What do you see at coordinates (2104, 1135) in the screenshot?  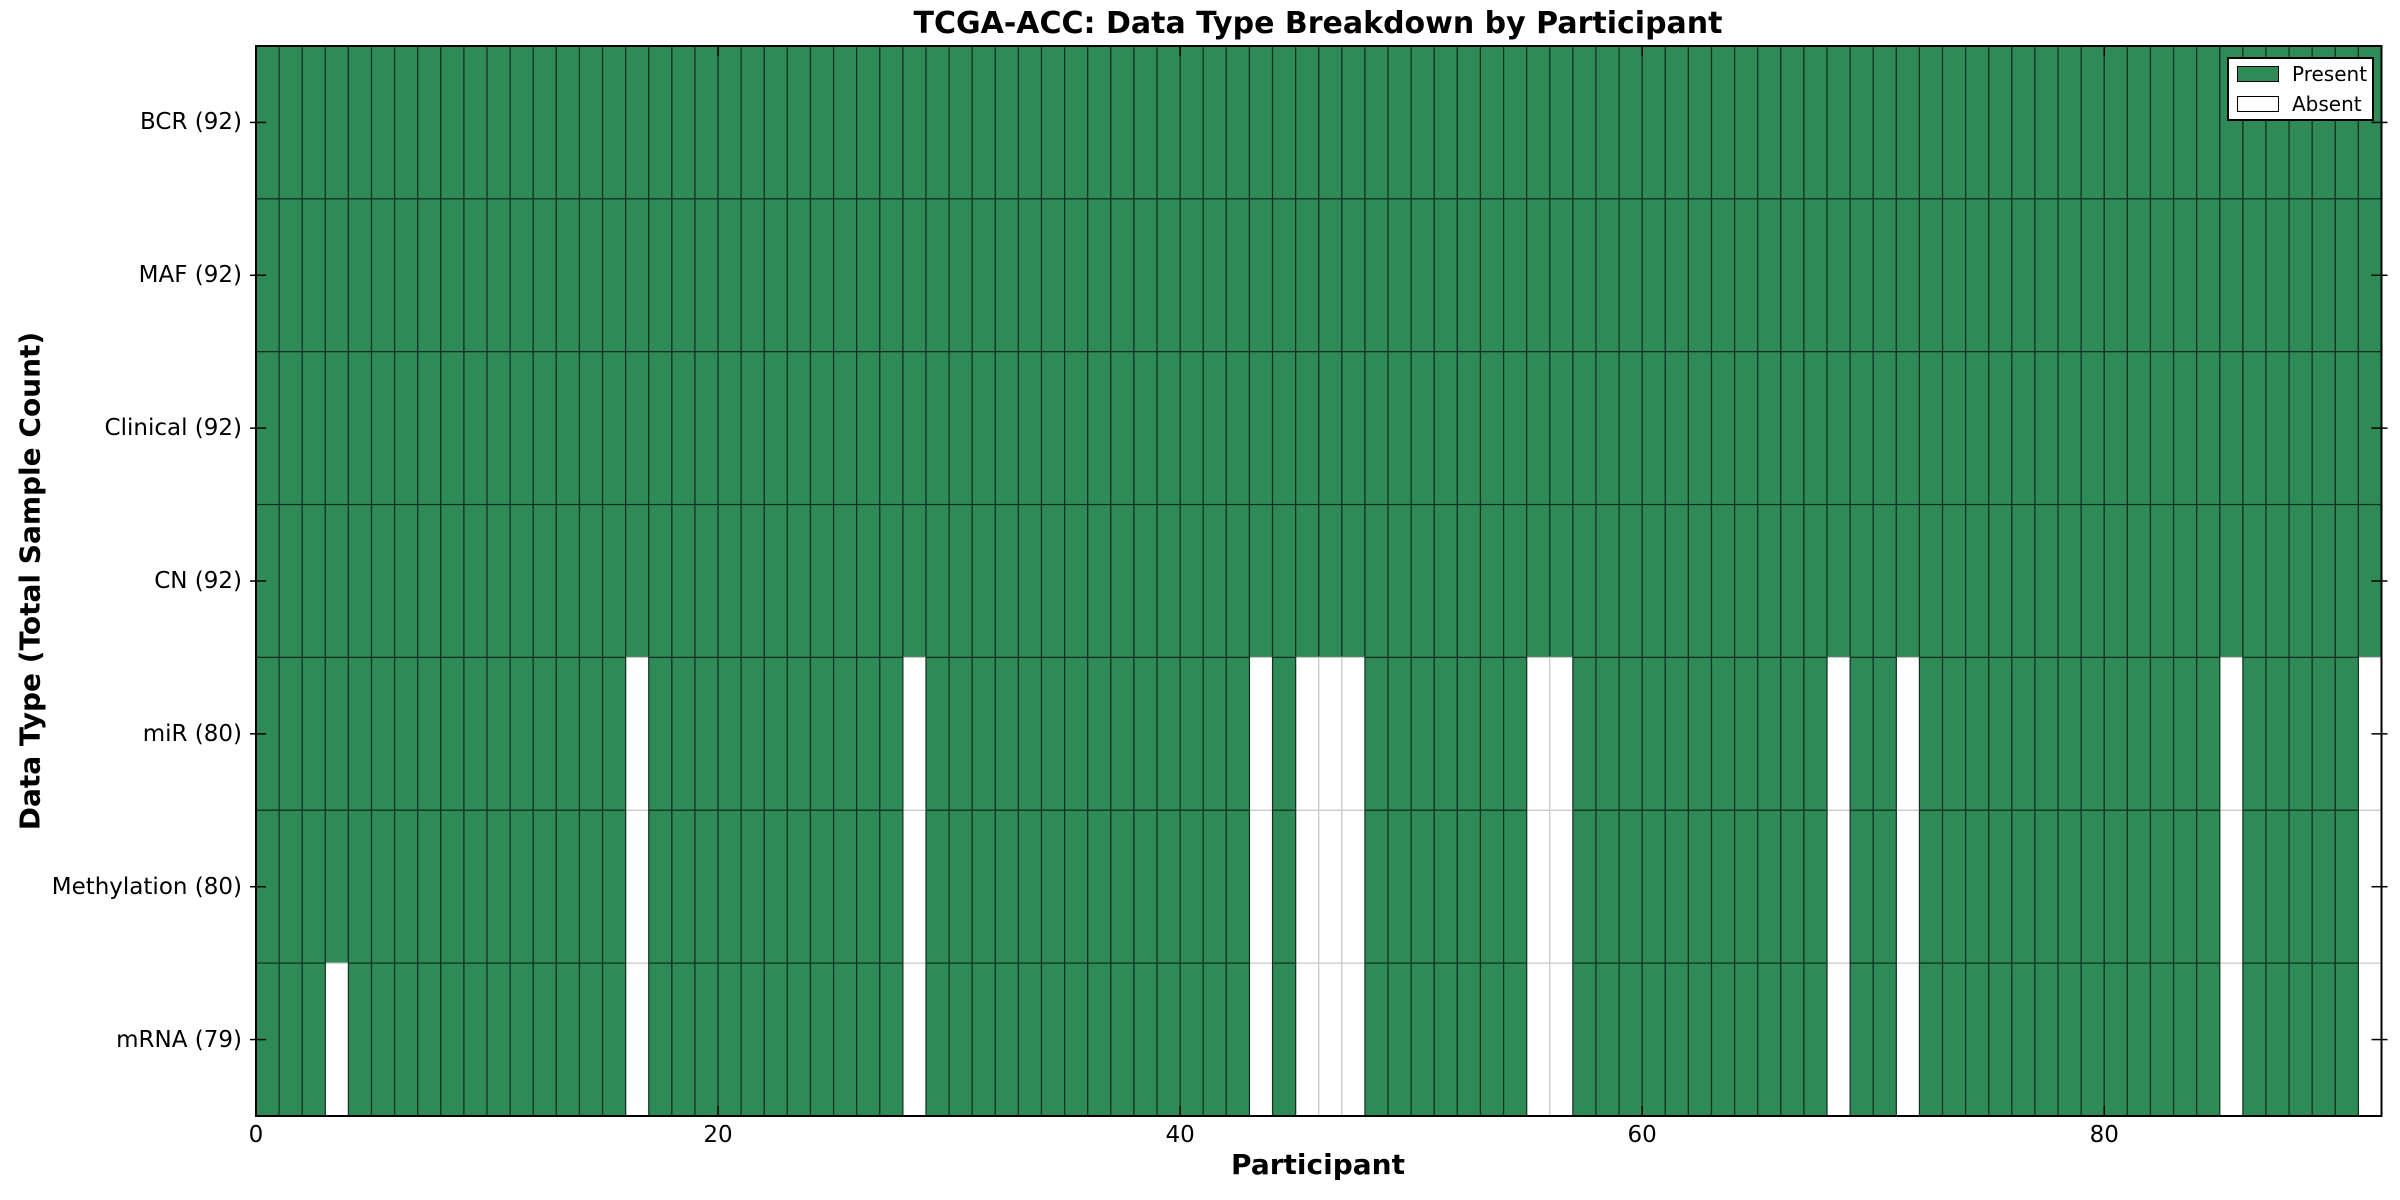 I see `x-tick-label: 80` at bounding box center [2104, 1135].